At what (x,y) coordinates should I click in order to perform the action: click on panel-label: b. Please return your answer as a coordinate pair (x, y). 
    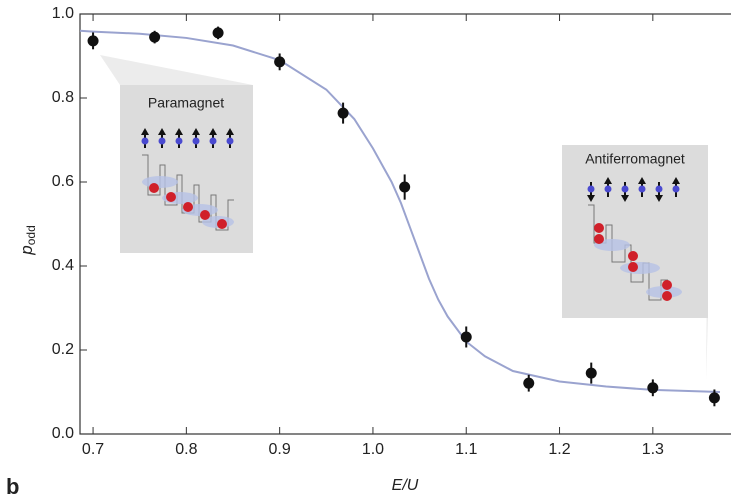
    Looking at the image, I should click on (12, 484).